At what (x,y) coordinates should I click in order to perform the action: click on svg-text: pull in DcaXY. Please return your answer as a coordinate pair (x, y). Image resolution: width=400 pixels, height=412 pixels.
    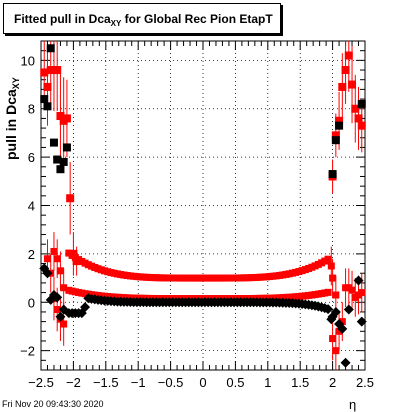
    Looking at the image, I should click on (11, 118).